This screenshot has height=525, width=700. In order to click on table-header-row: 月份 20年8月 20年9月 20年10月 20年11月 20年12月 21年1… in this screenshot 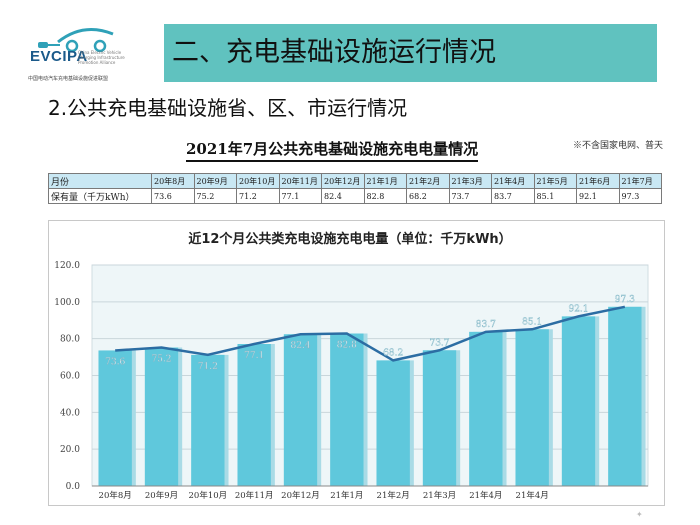, I will do `click(355, 181)`.